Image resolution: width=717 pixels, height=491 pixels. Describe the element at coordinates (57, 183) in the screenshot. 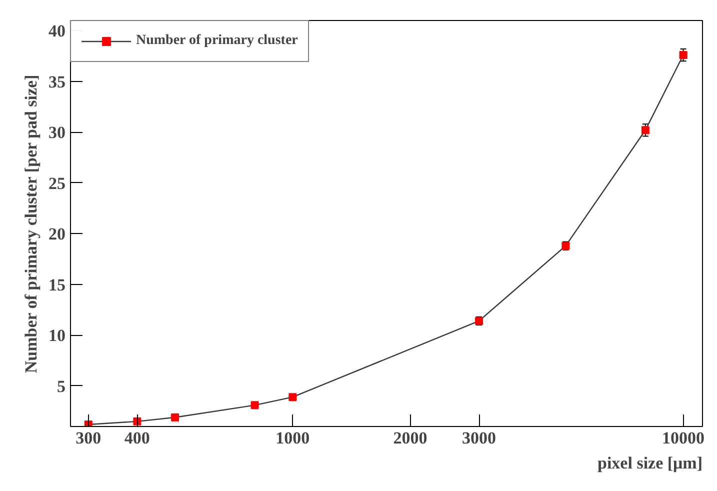

I see `y-tick-label: 25` at that location.